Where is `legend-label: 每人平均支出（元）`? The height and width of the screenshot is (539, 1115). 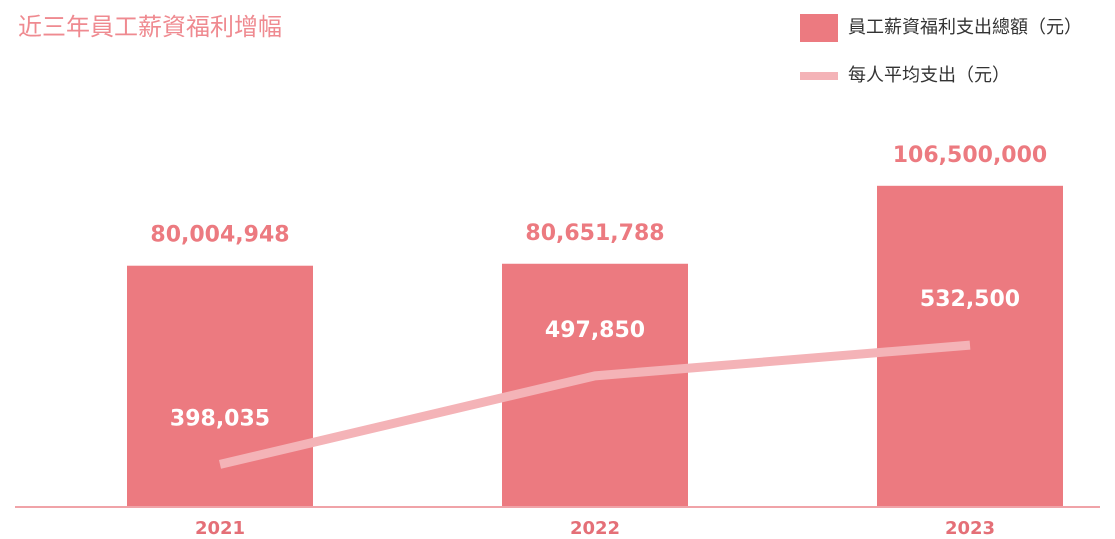
legend-label: 每人平均支出（元） is located at coordinates (929, 75).